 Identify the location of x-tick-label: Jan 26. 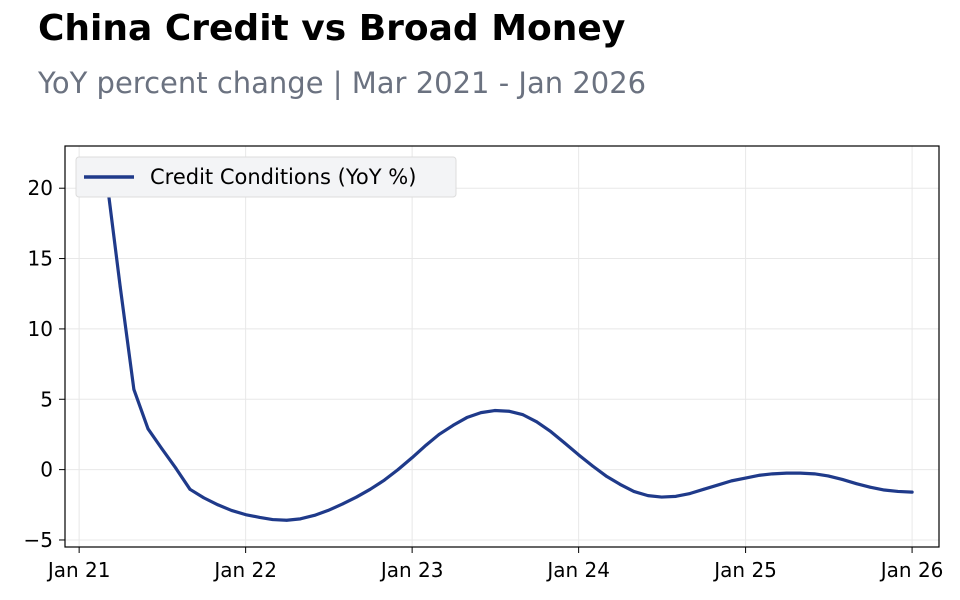
(911, 570).